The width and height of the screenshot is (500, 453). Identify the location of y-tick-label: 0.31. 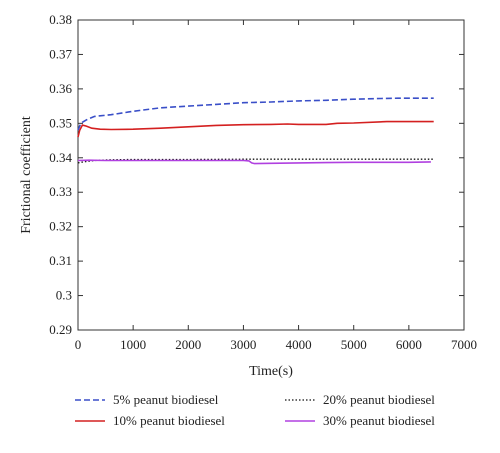
(60, 260).